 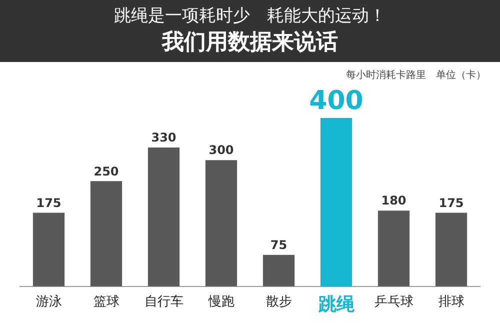 What do you see at coordinates (106, 302) in the screenshot?
I see `x-tick-label: 篮球` at bounding box center [106, 302].